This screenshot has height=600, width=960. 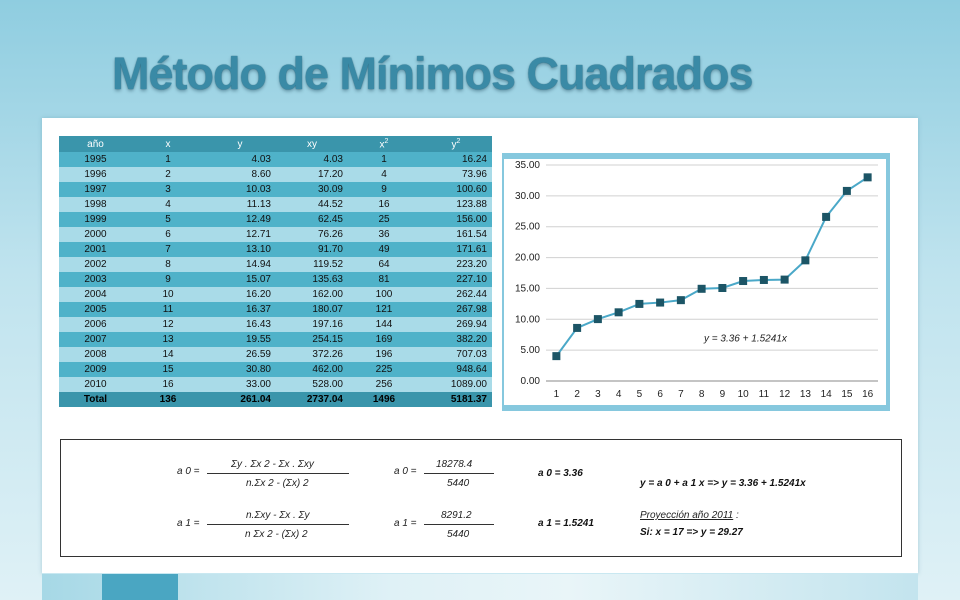 I want to click on cell-x2: 225, so click(x=384, y=369).